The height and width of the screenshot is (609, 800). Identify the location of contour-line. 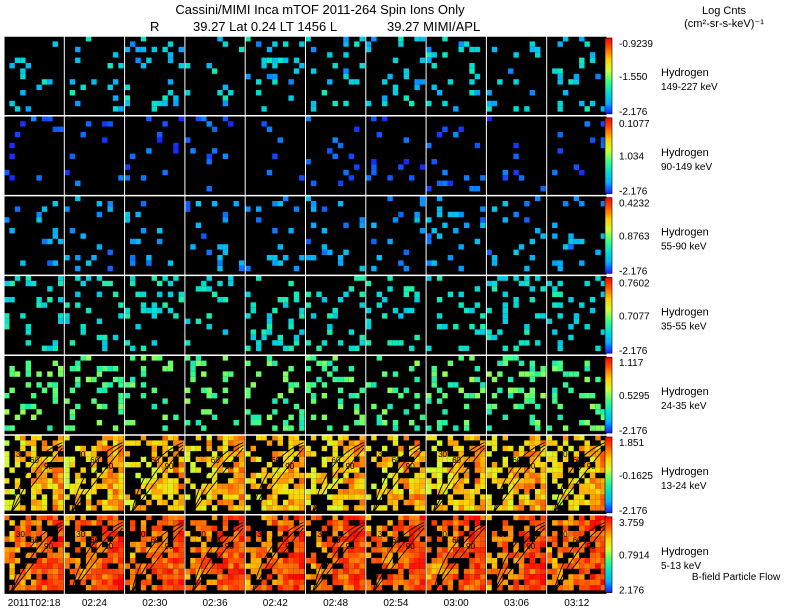
(458, 560).